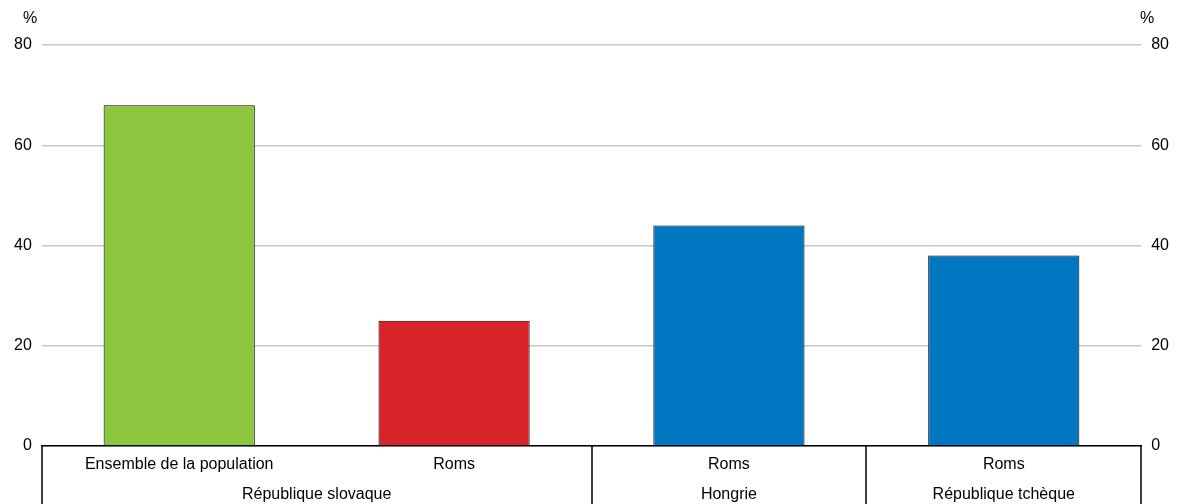 The image size is (1183, 504). Describe the element at coordinates (1160, 345) in the screenshot. I see `y2-tick-label: 20` at that location.